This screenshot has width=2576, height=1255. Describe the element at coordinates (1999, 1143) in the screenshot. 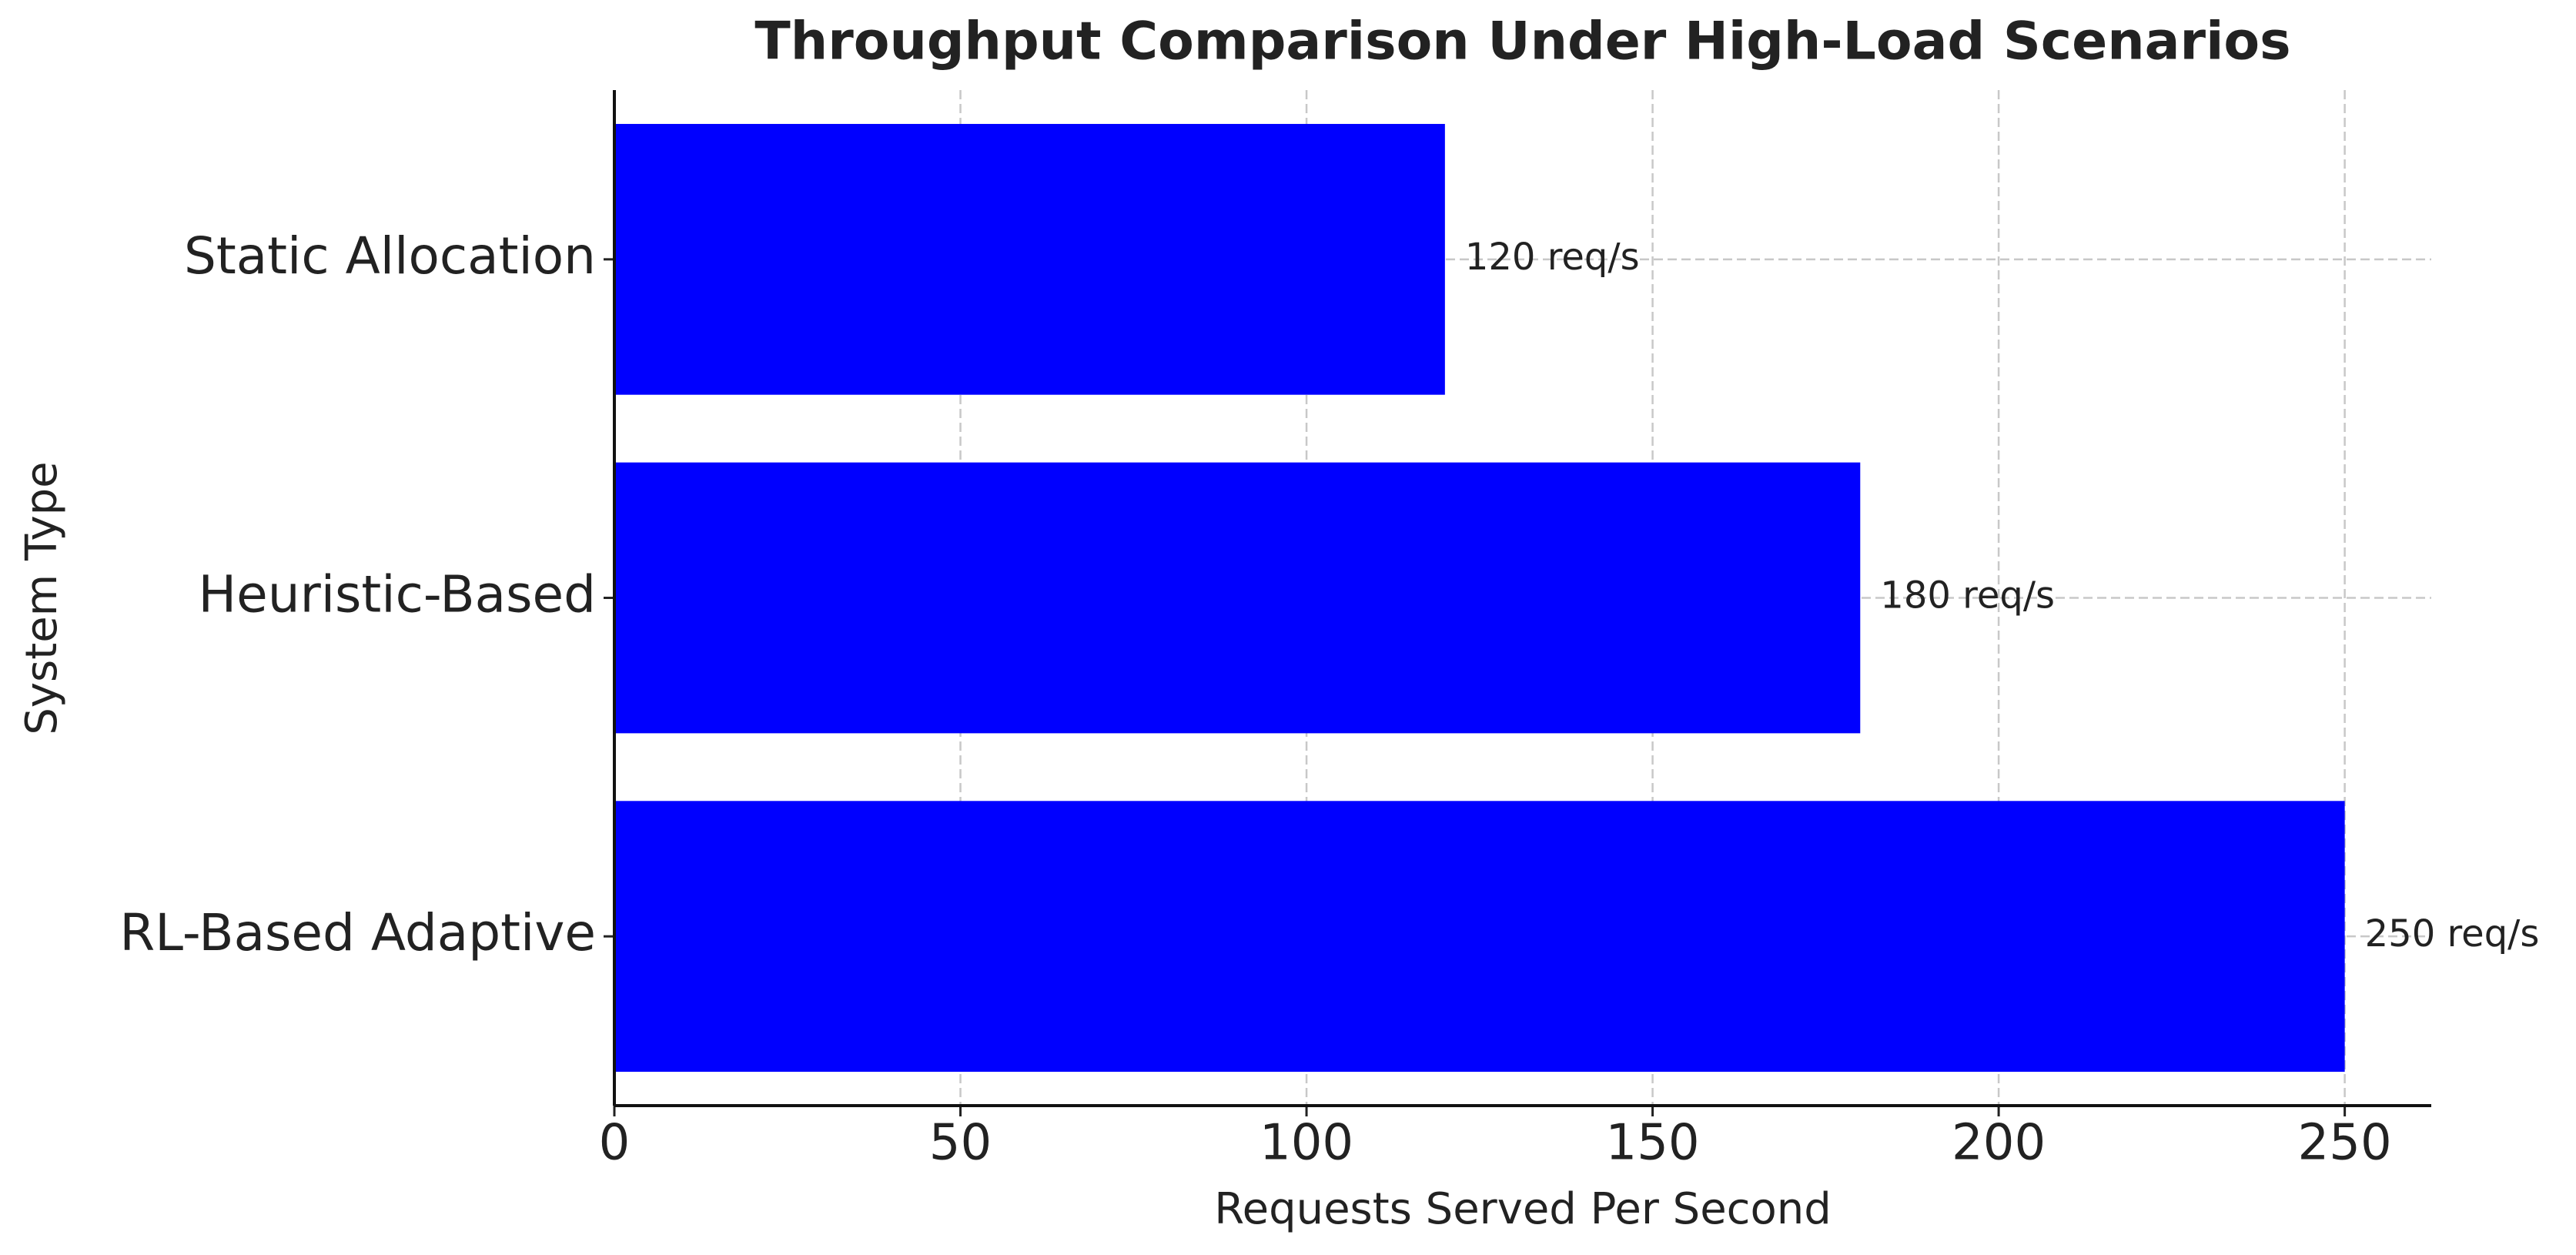

I see `x-tick-label: 200` at that location.